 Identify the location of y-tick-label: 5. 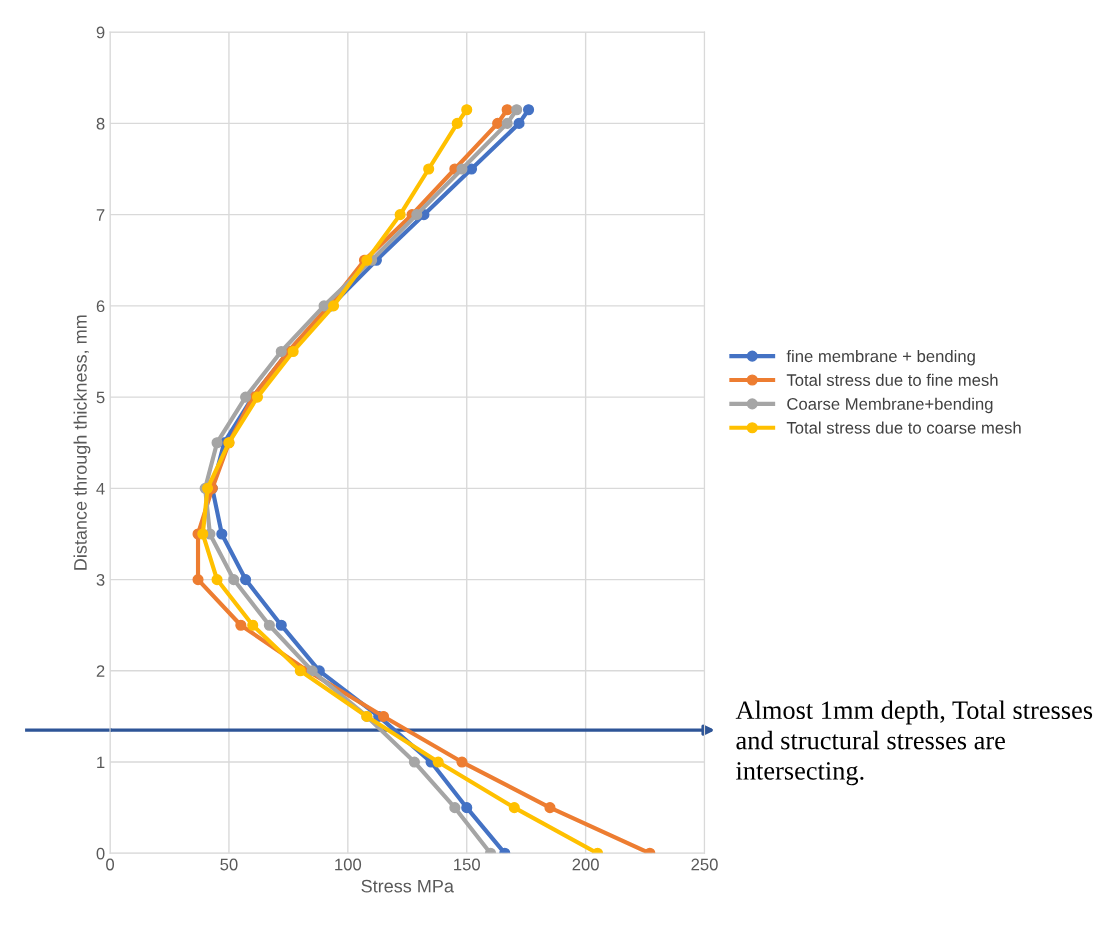
(100, 397).